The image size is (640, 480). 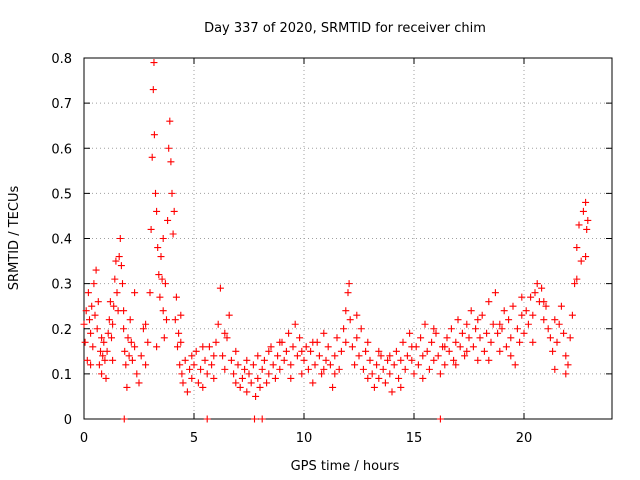 What do you see at coordinates (84, 438) in the screenshot?
I see `x-tick-label: 0` at bounding box center [84, 438].